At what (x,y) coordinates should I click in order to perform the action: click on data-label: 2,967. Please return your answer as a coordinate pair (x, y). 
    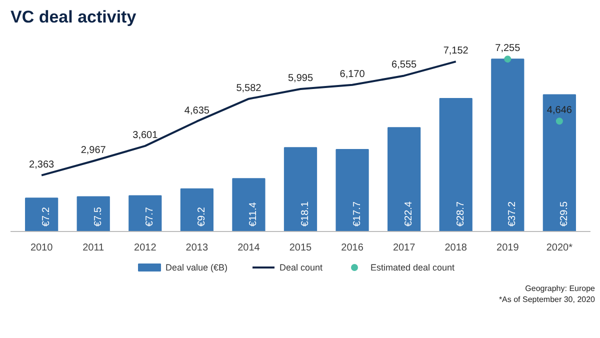
    Looking at the image, I should click on (93, 150).